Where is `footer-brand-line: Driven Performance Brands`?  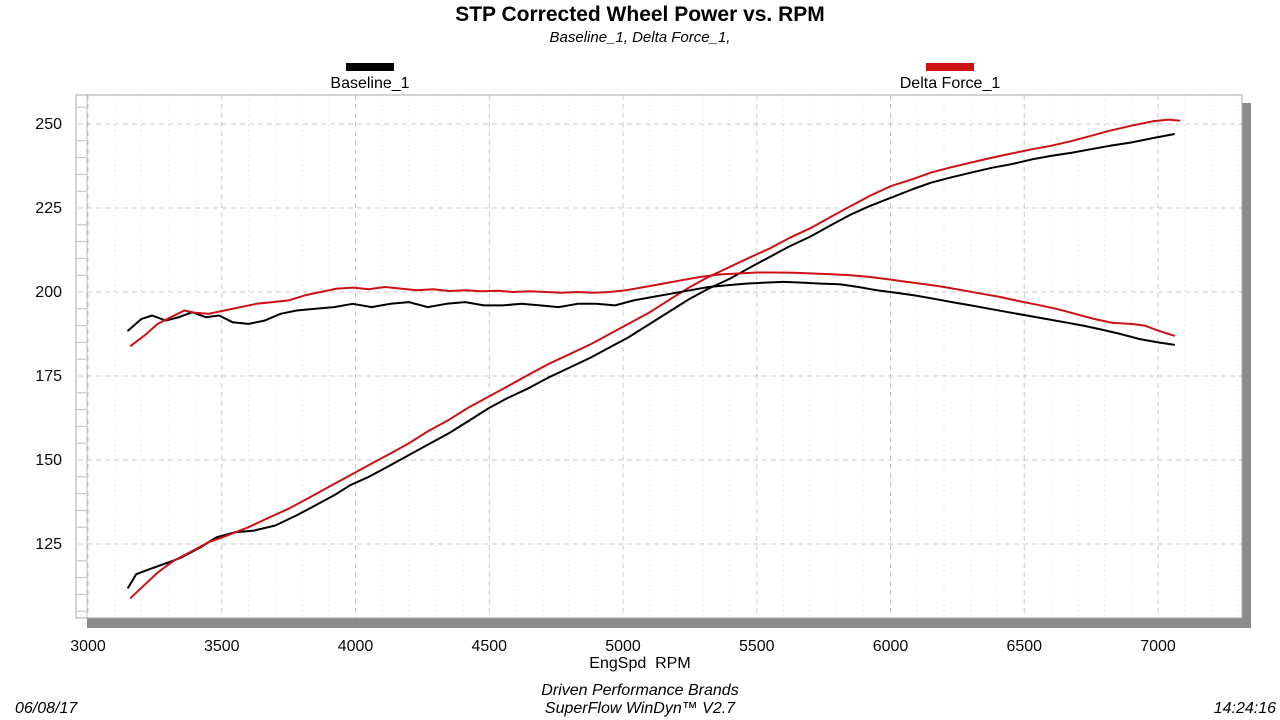
footer-brand-line: Driven Performance Brands is located at coordinates (640, 690).